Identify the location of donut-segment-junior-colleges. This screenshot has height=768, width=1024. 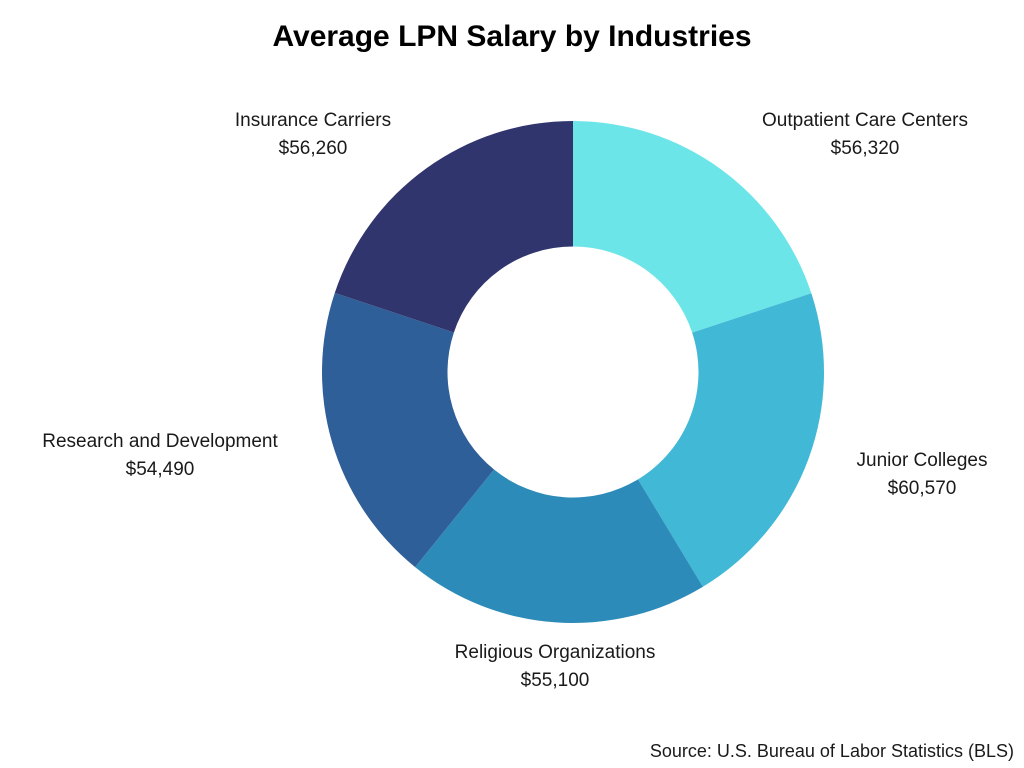
(731, 440).